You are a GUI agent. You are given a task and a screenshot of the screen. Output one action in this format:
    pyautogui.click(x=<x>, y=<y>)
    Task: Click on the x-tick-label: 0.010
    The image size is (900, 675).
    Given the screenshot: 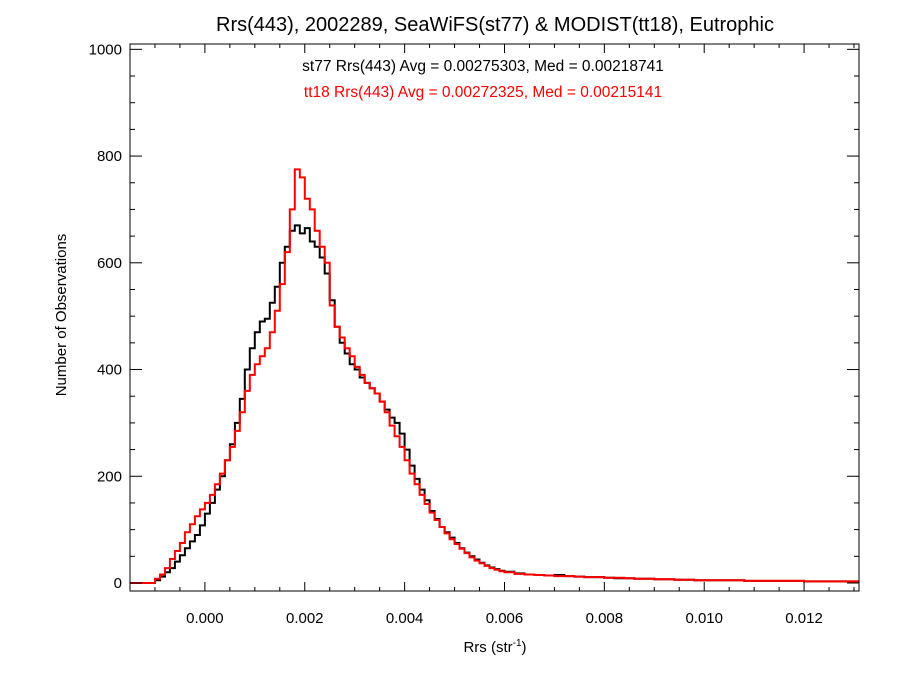 What is the action you would take?
    pyautogui.click(x=704, y=618)
    